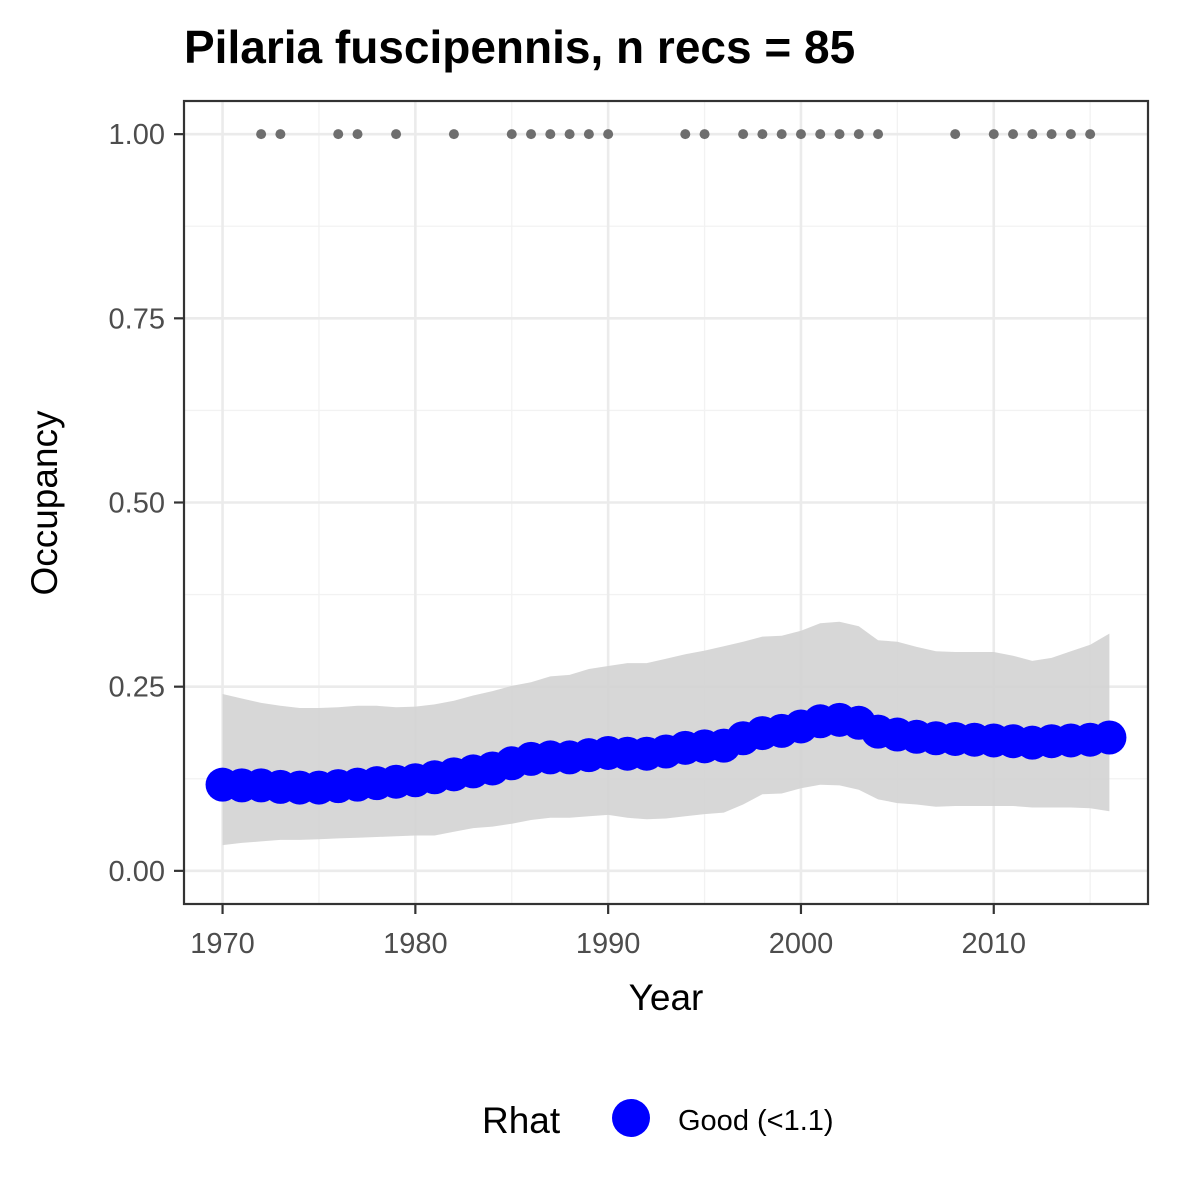 The width and height of the screenshot is (1200, 1200). I want to click on legend-title: Rhat, so click(521, 1120).